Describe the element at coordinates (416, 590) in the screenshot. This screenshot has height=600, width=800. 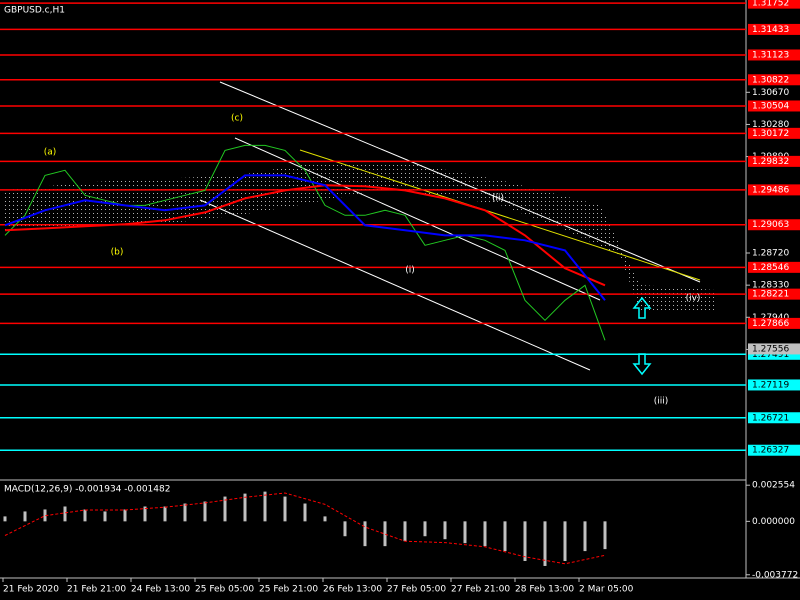
I see `x-tick-label: 27 Feb 05:00` at that location.